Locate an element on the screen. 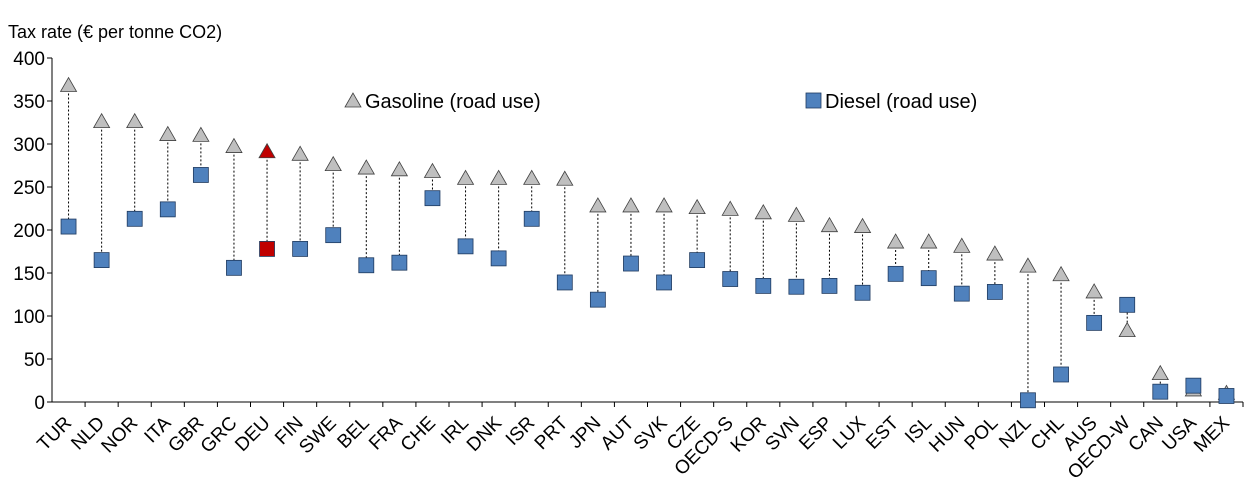 This screenshot has height=485, width=1245. x-tick-label: LUX is located at coordinates (849, 432).